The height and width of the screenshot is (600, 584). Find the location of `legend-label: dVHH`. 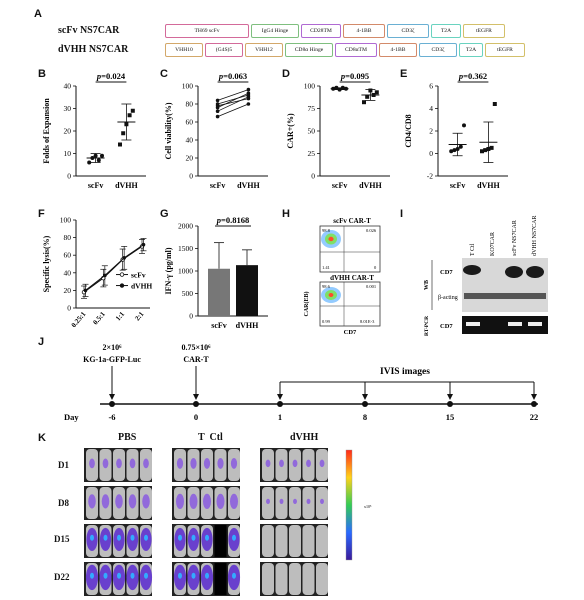

legend-label: dVHH is located at coordinates (141, 286).